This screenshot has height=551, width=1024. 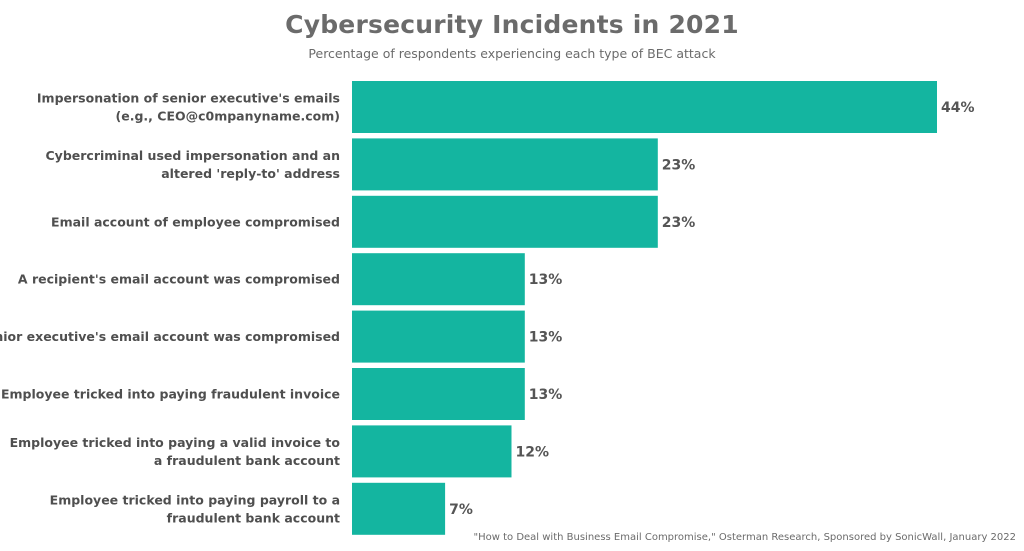 I want to click on value-label-1: 44%, so click(x=958, y=108).